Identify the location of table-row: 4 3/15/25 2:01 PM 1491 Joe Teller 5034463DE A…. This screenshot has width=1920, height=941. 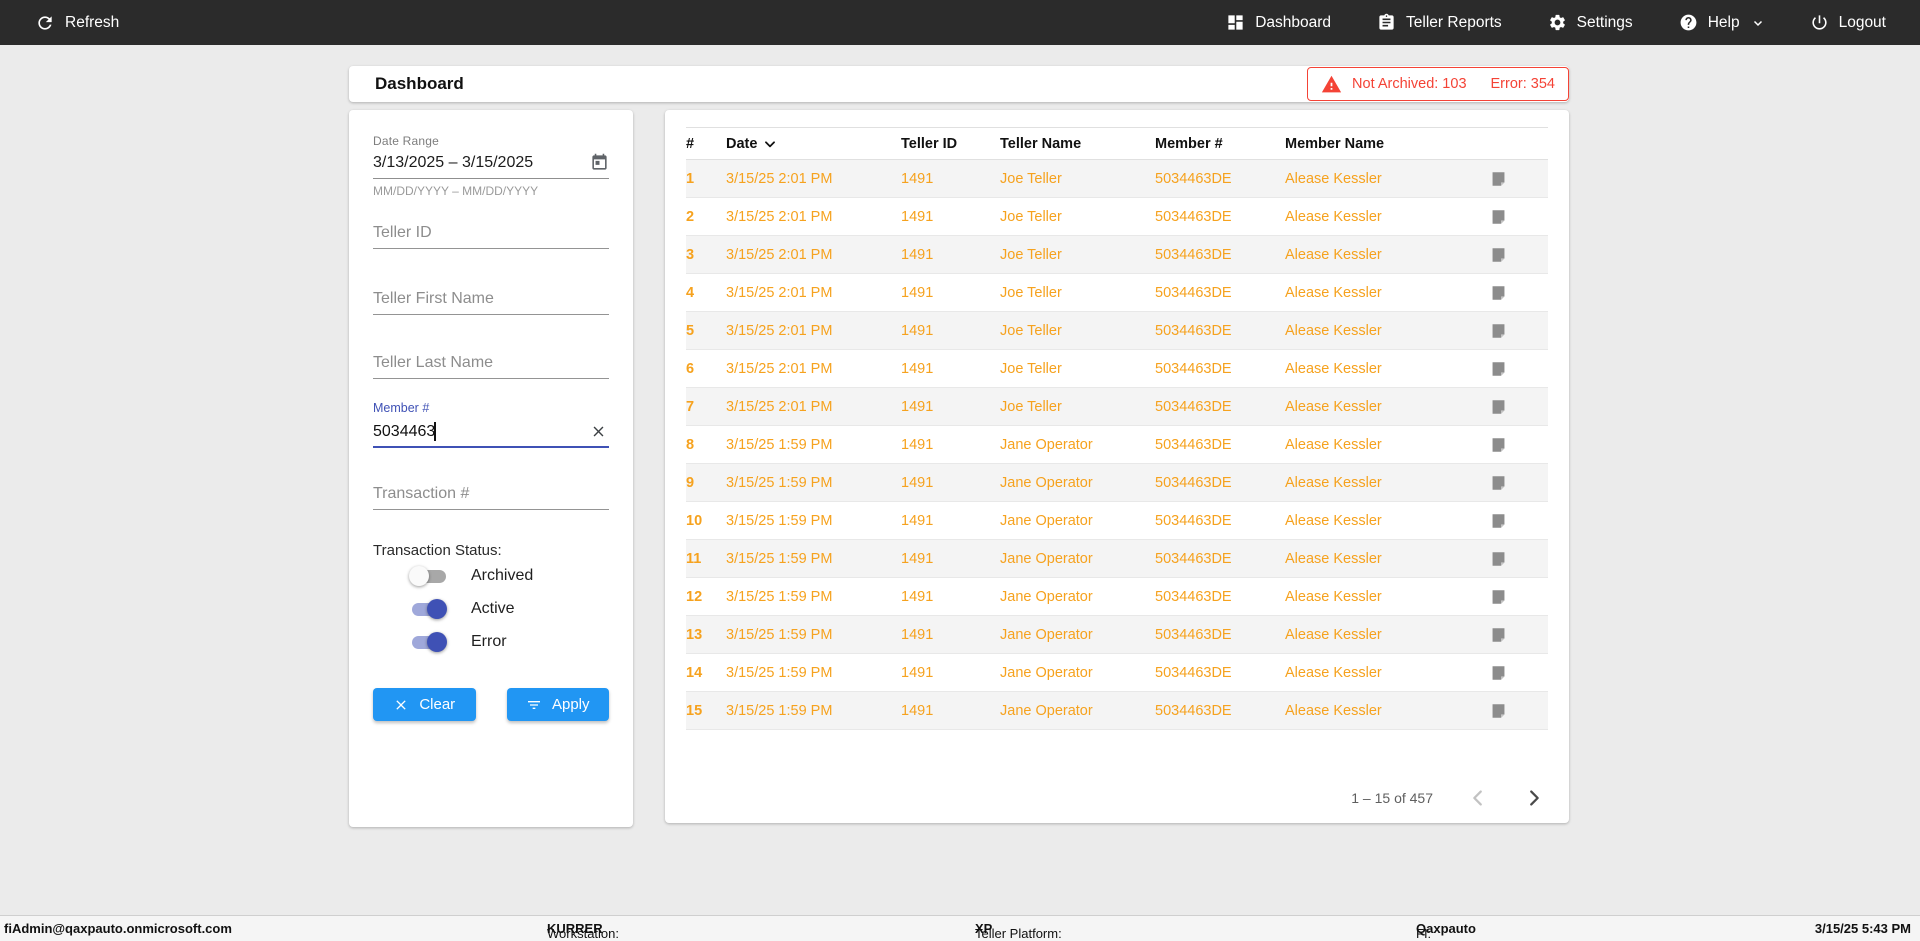
(1117, 293).